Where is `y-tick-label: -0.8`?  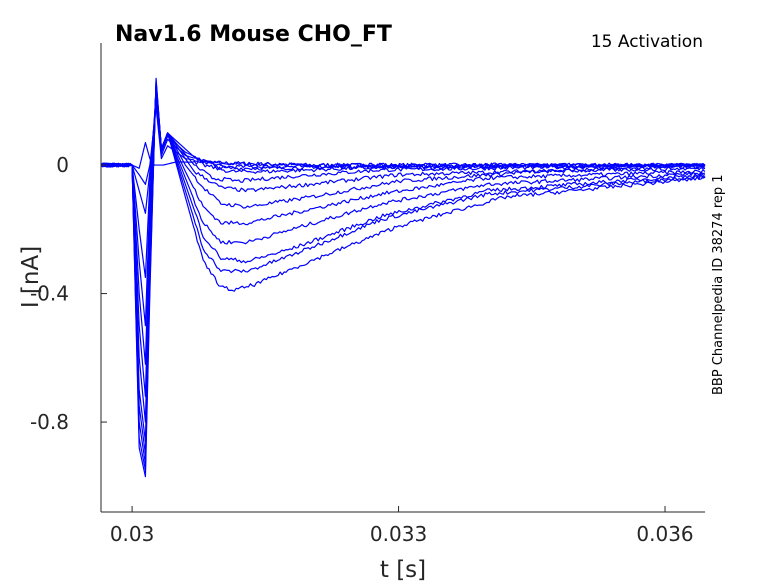 y-tick-label: -0.8 is located at coordinates (49, 422).